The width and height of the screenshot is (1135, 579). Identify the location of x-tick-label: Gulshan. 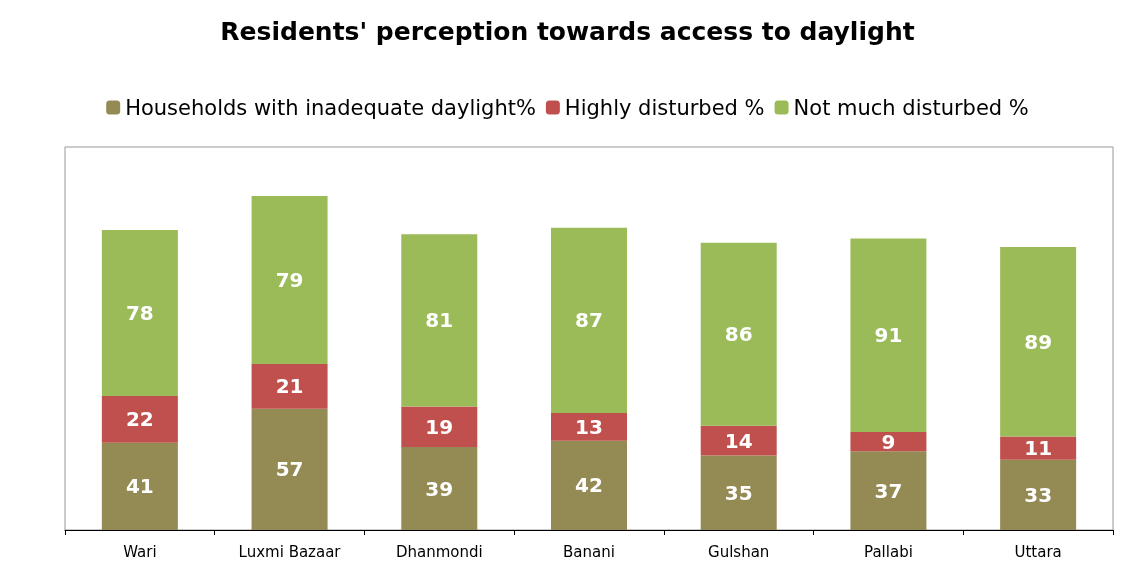
(739, 551).